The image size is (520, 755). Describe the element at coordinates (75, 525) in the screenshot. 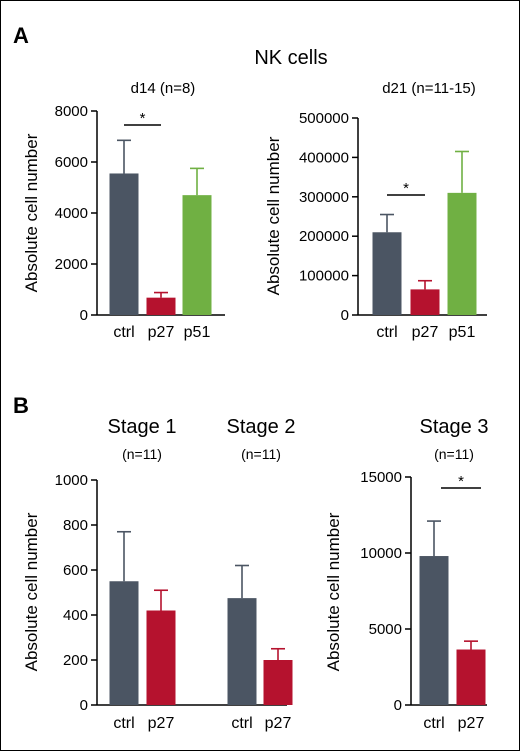

I see `y-tick-label: 800` at that location.